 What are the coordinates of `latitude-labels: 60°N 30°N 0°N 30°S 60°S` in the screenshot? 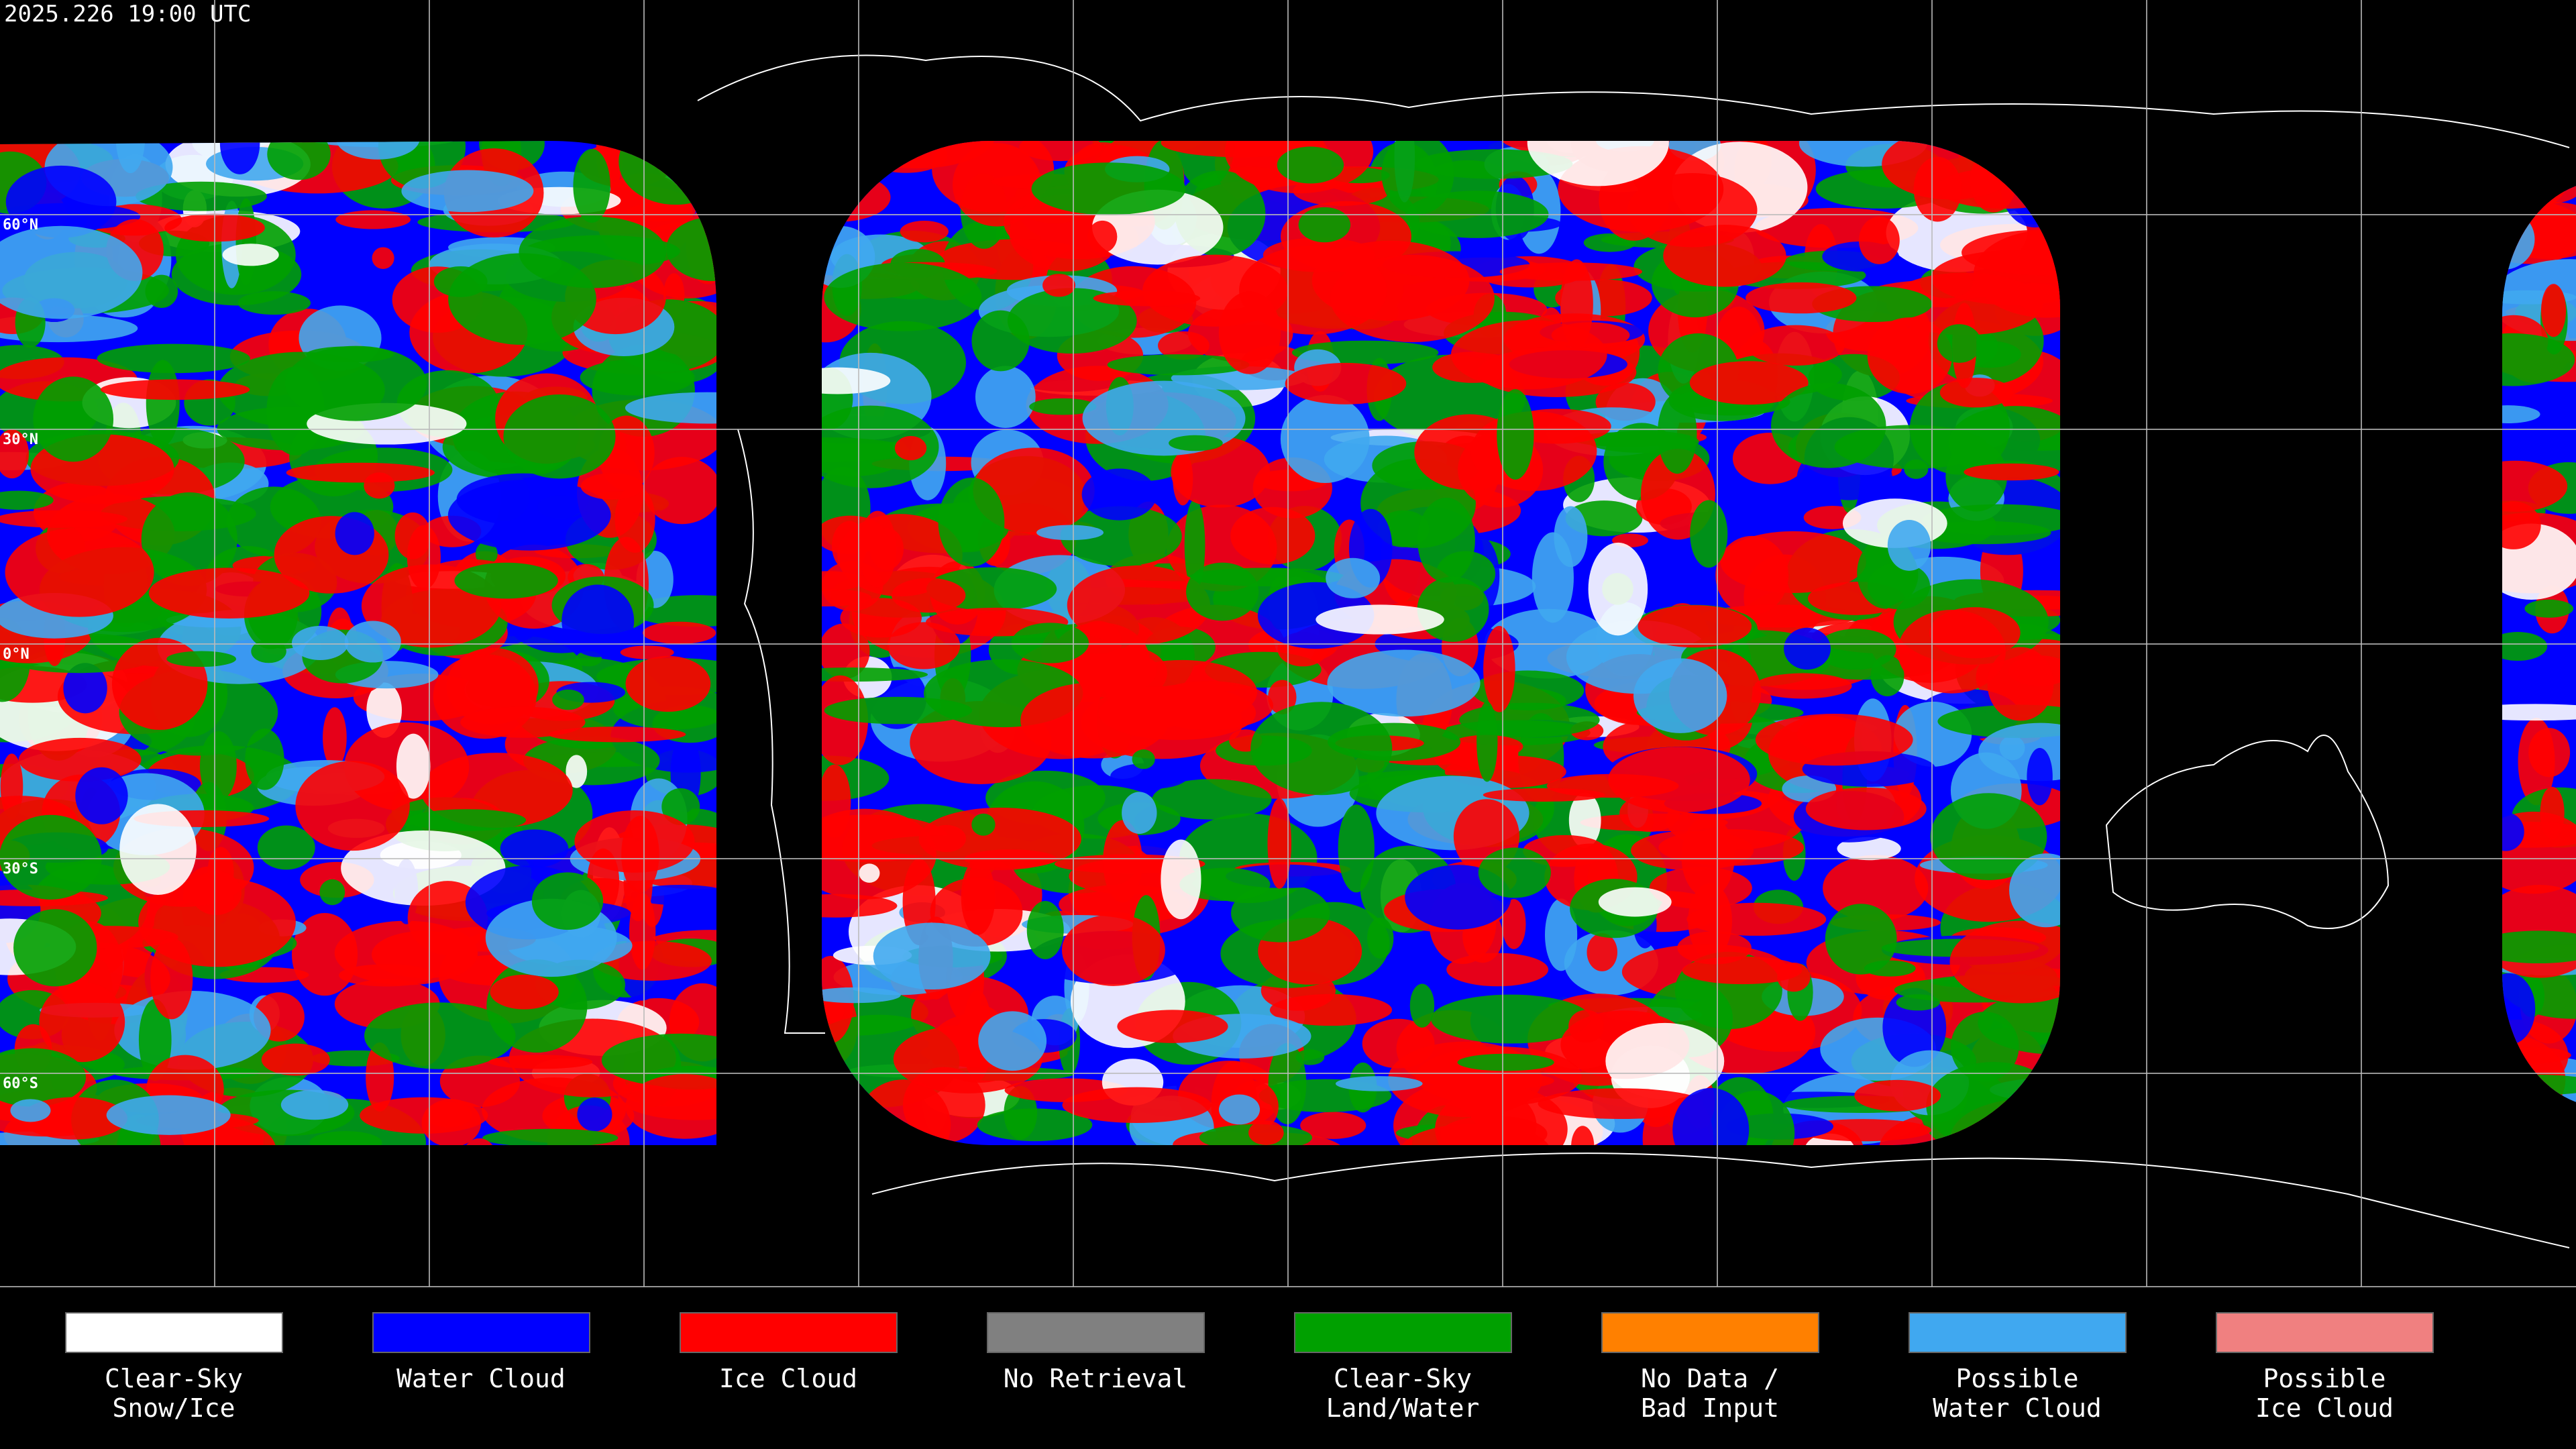 It's located at (20, 654).